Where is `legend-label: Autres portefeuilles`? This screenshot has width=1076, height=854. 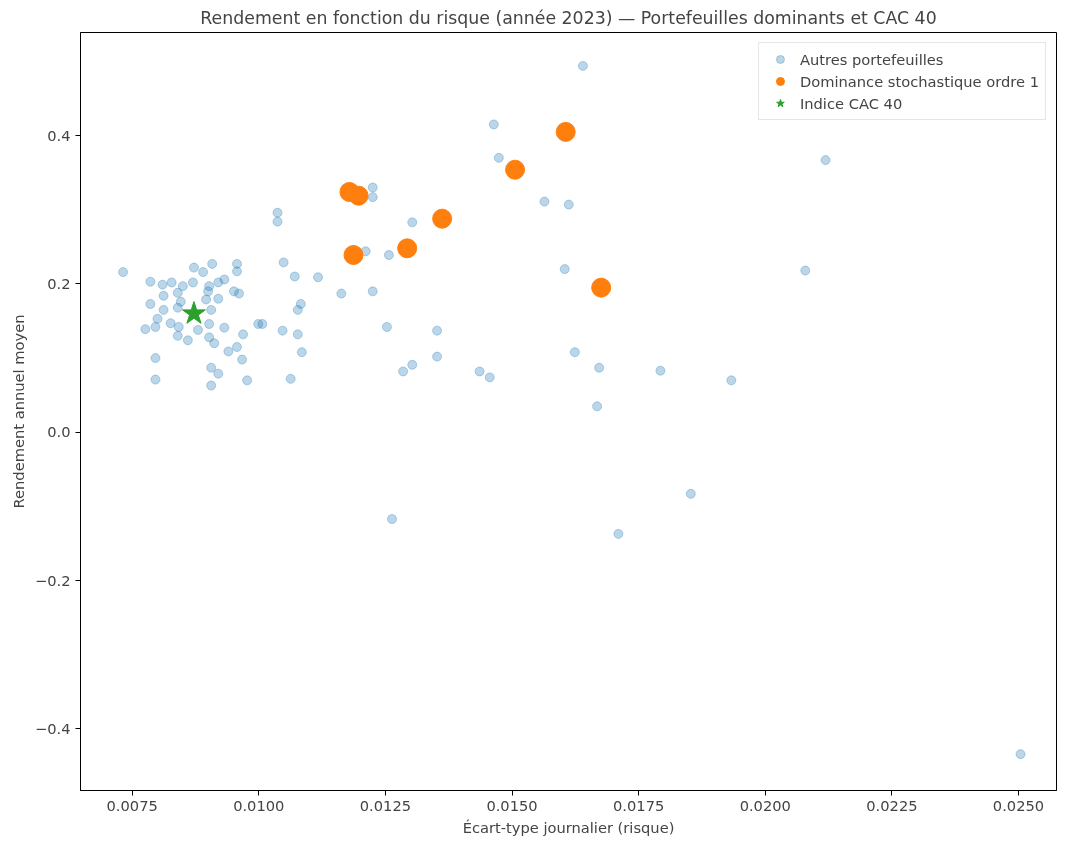
legend-label: Autres portefeuilles is located at coordinates (871, 59).